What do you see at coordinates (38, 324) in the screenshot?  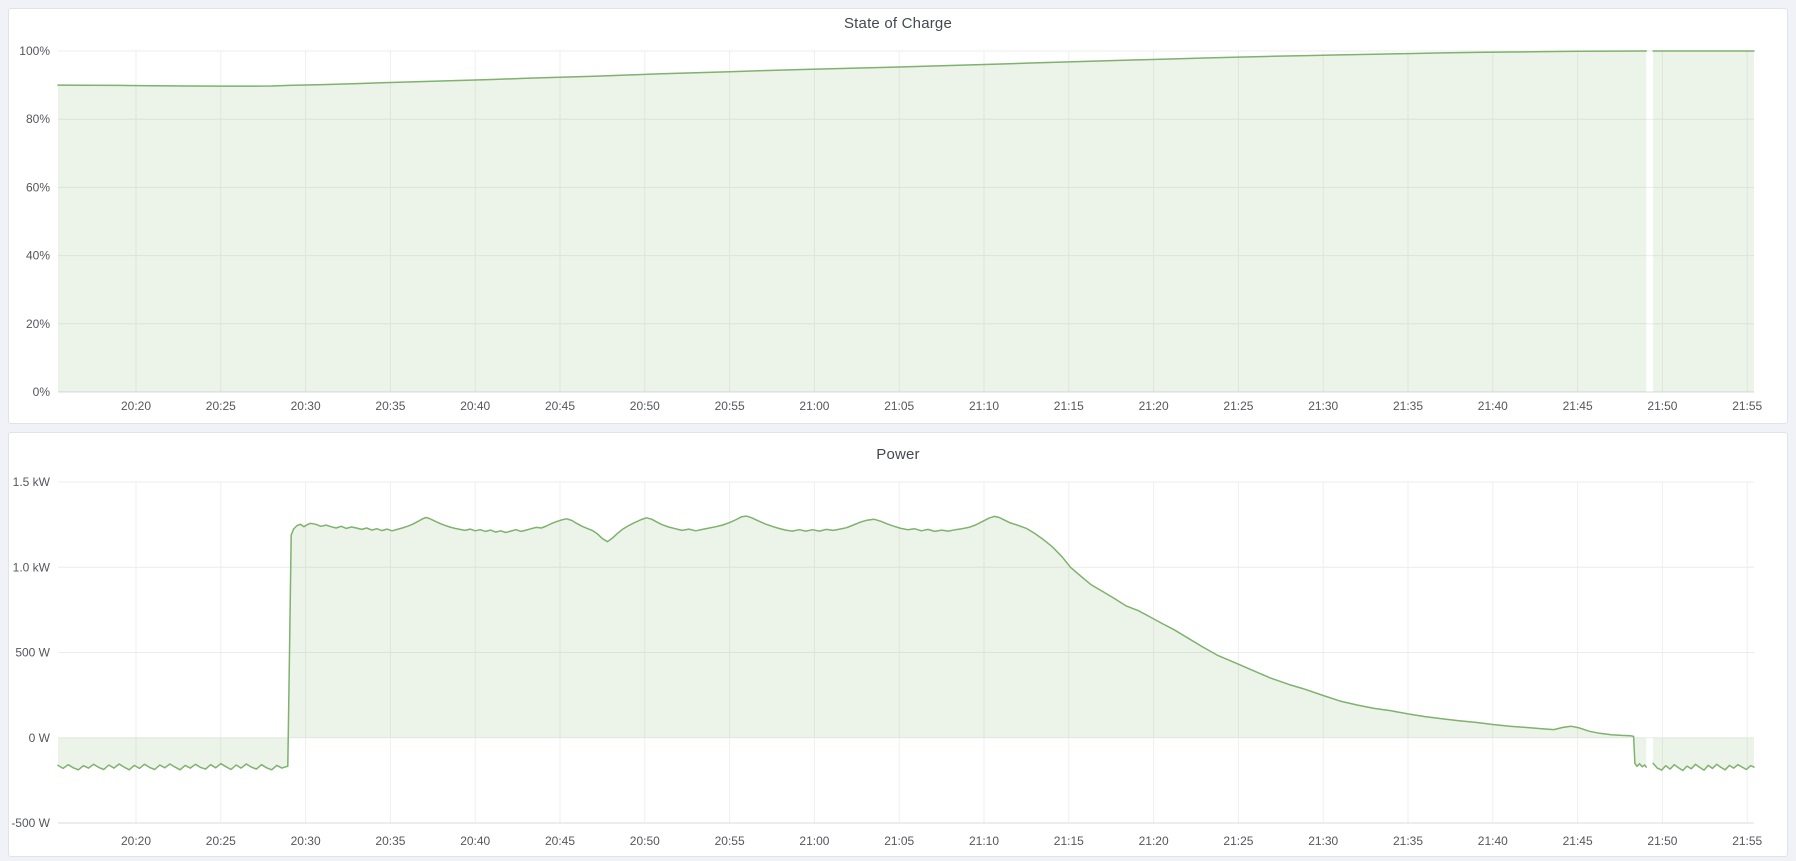 I see `svg-text: 20%` at bounding box center [38, 324].